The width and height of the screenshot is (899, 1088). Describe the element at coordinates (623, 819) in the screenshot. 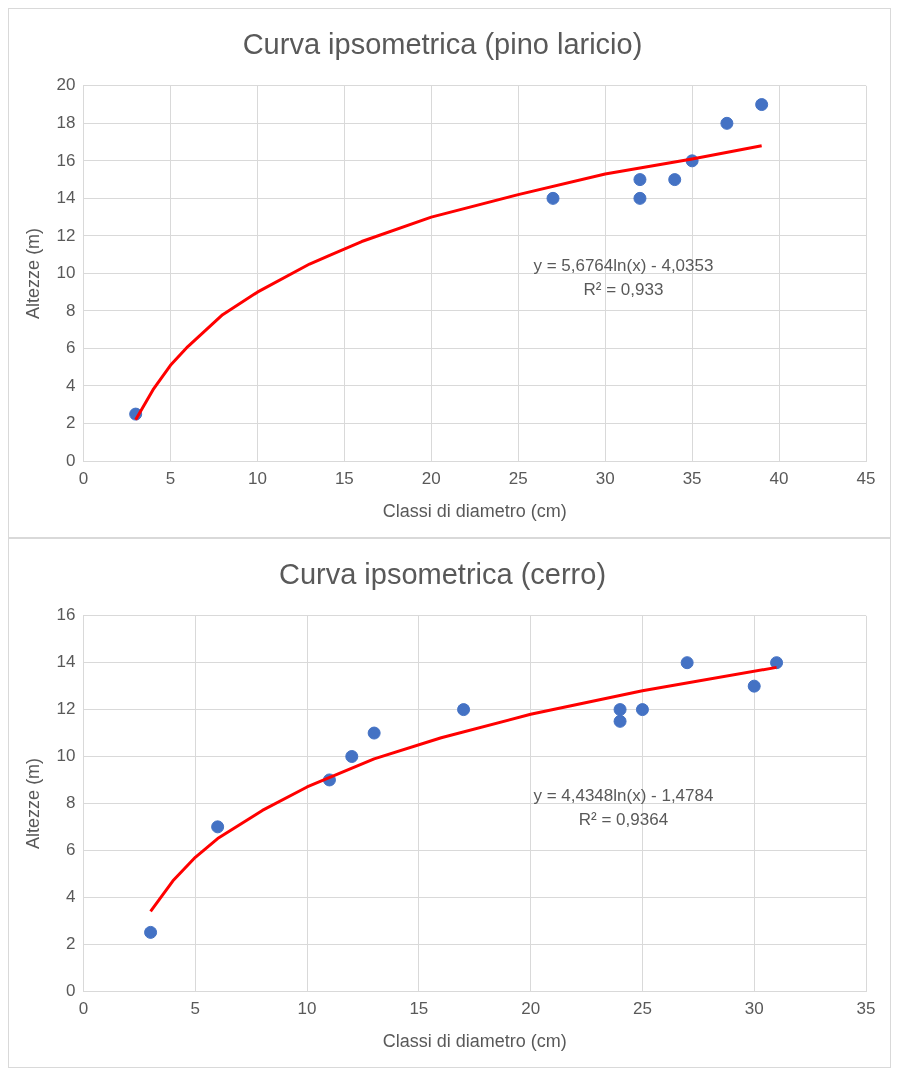

I see `annotation: R² = 0,9364` at that location.